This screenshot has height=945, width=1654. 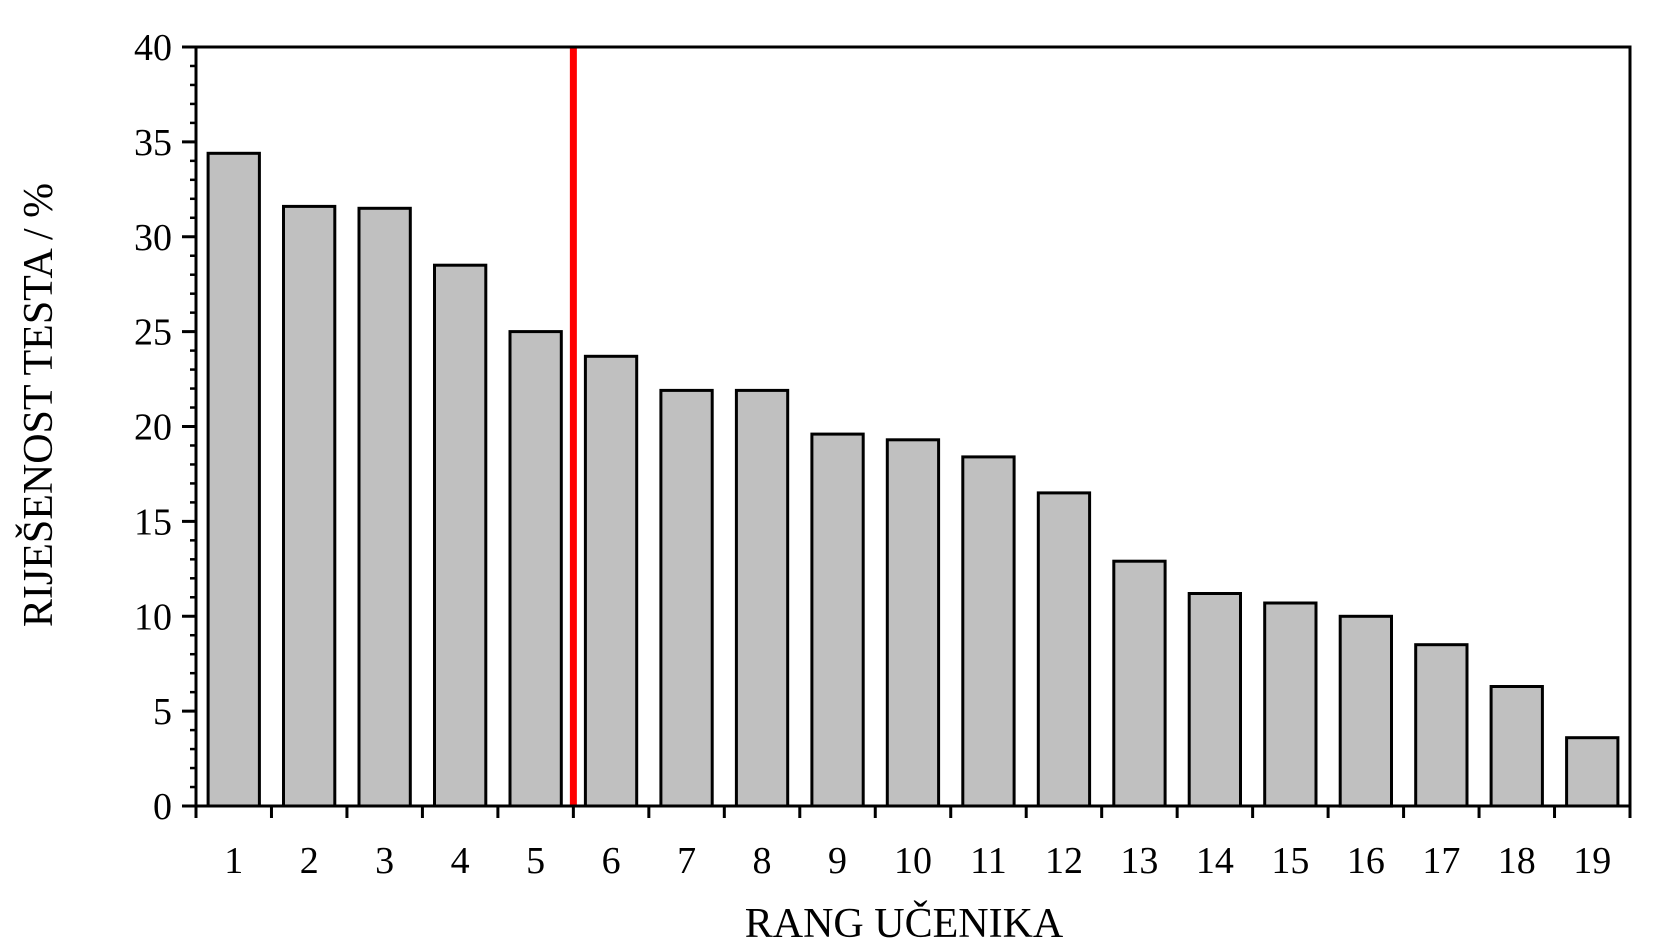 What do you see at coordinates (1290, 861) in the screenshot?
I see `x-tick-label: 15` at bounding box center [1290, 861].